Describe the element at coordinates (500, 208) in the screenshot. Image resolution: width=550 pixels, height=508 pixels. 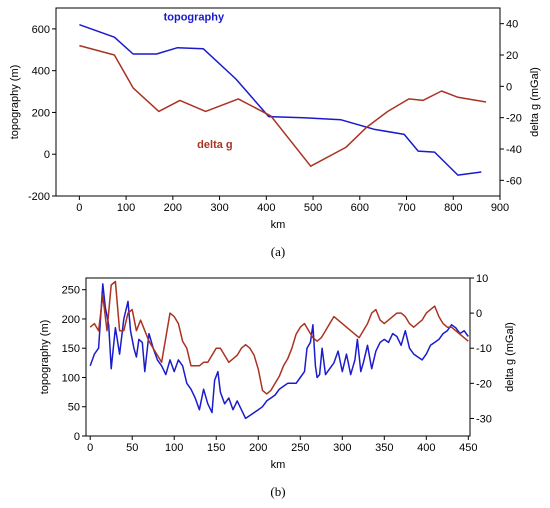
I see `x-tick-label: 900` at that location.